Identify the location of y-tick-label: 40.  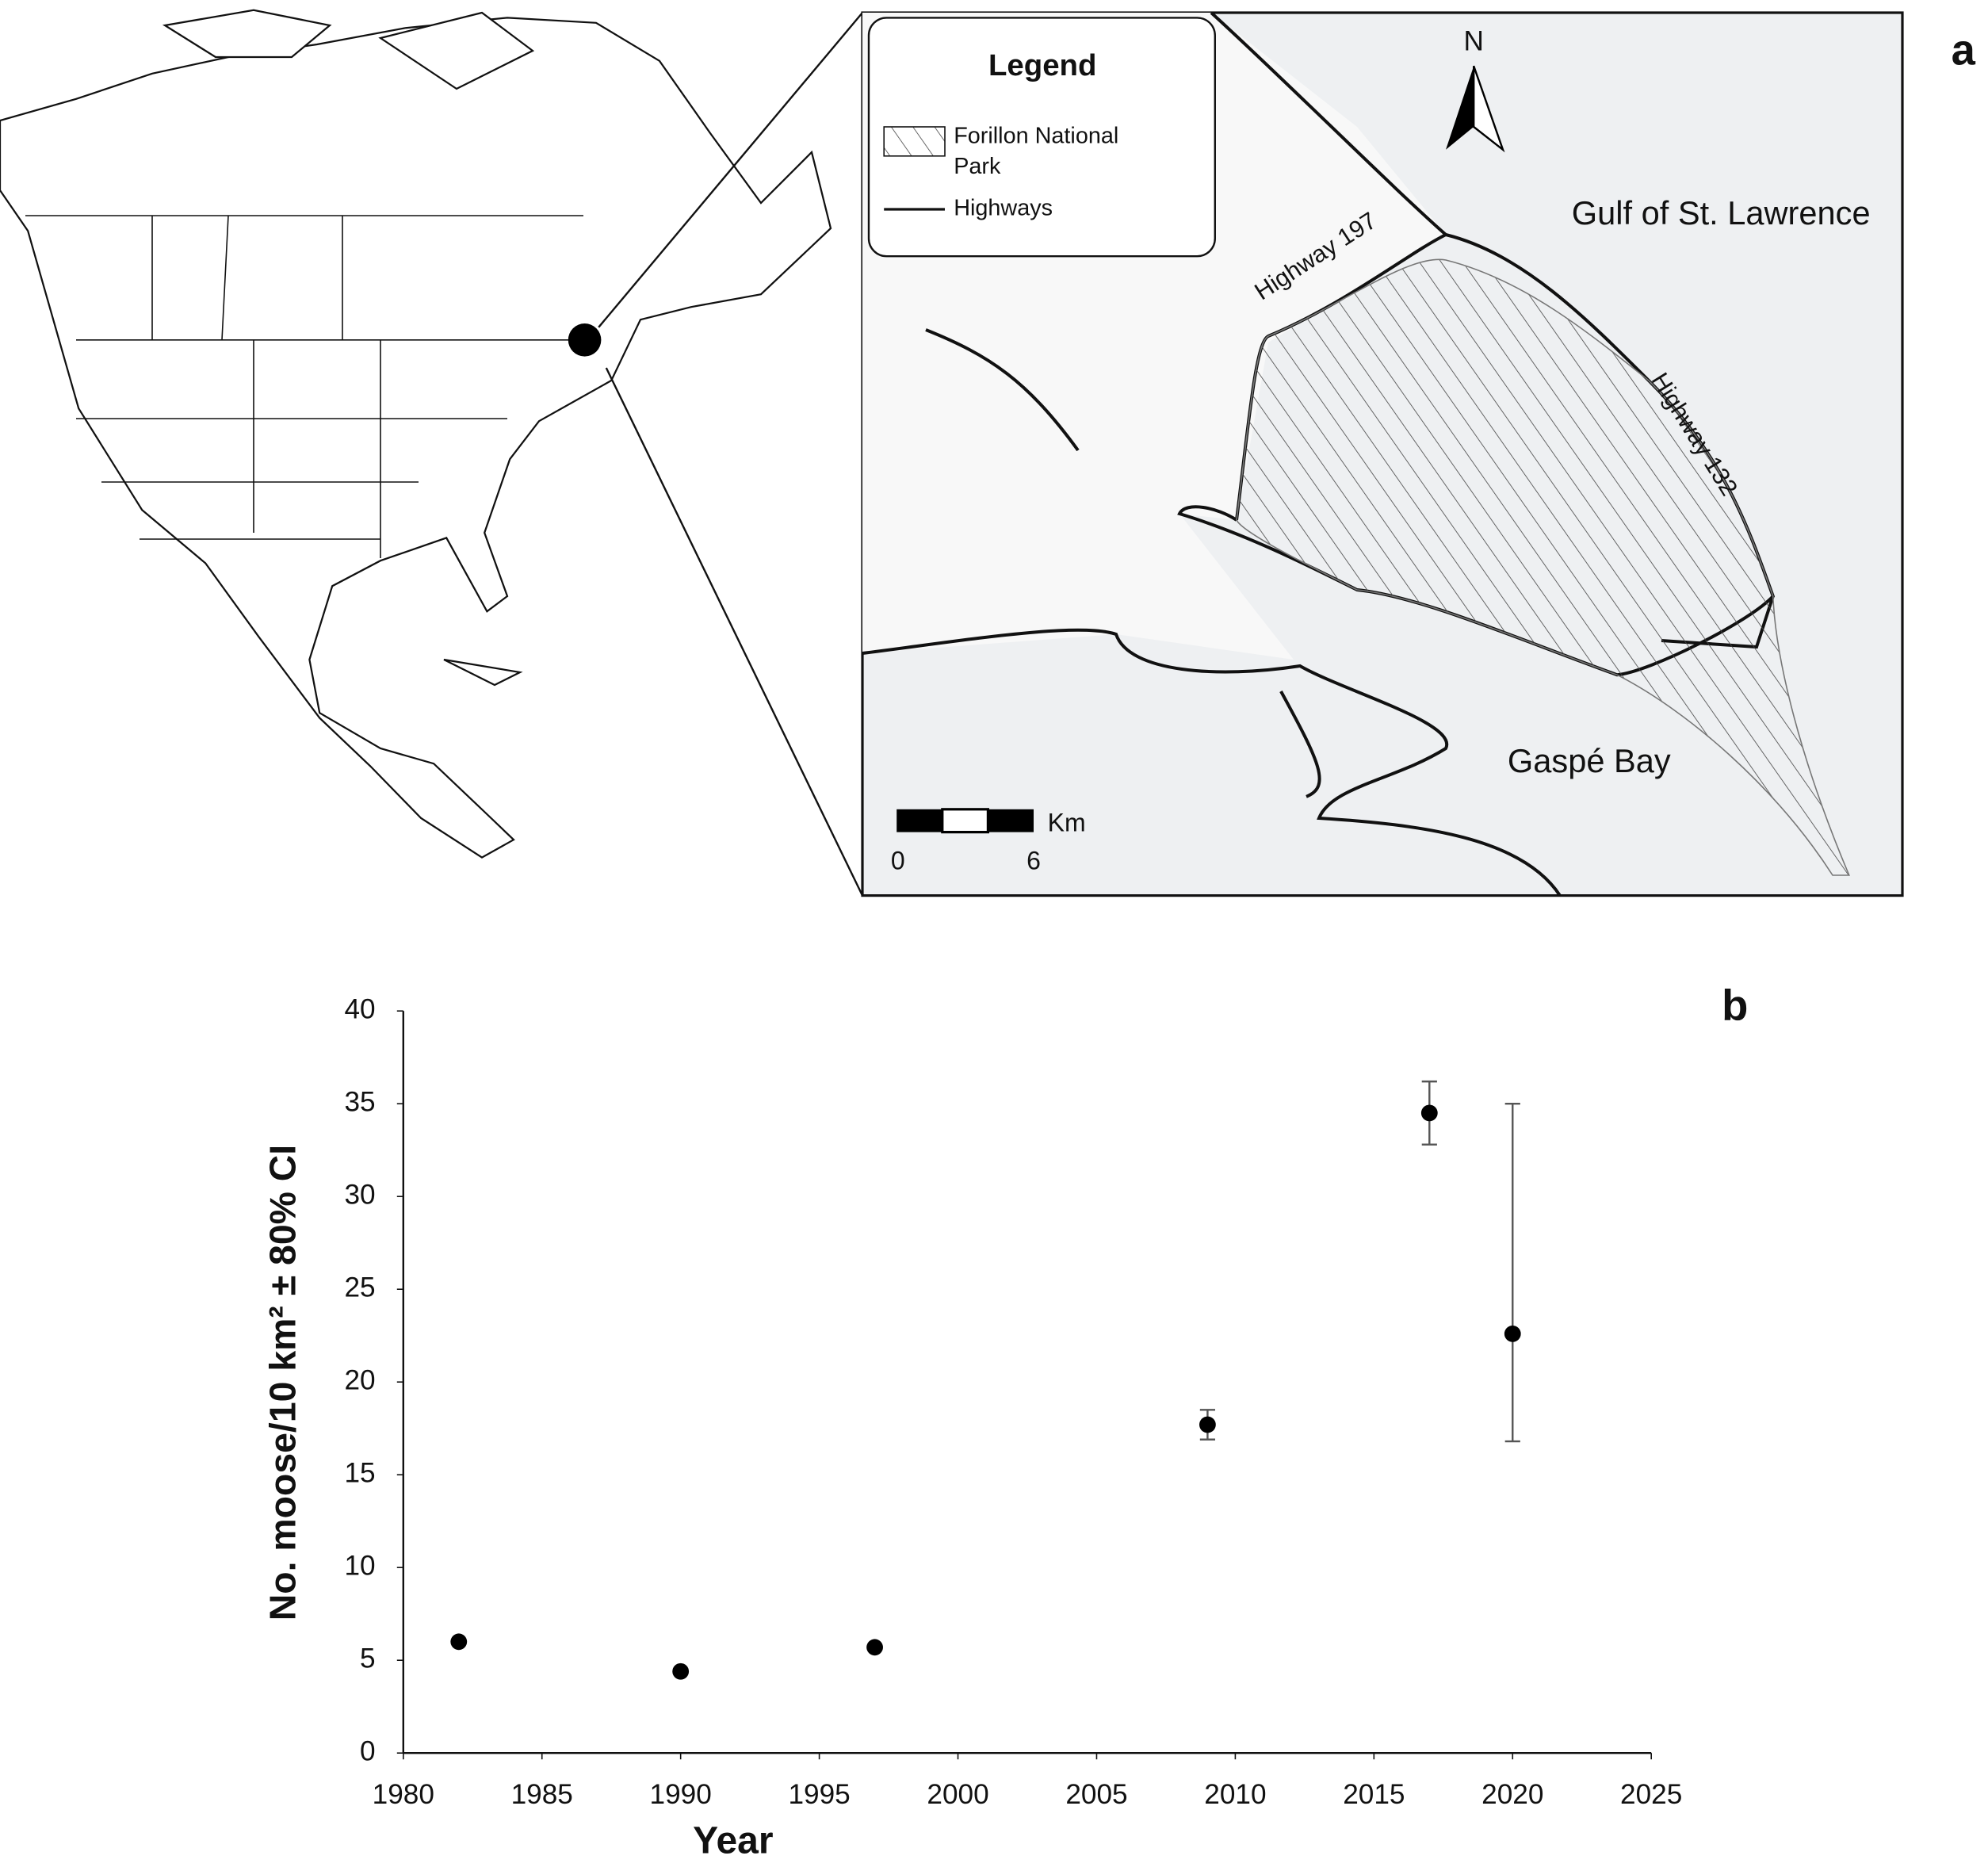
(359, 1008).